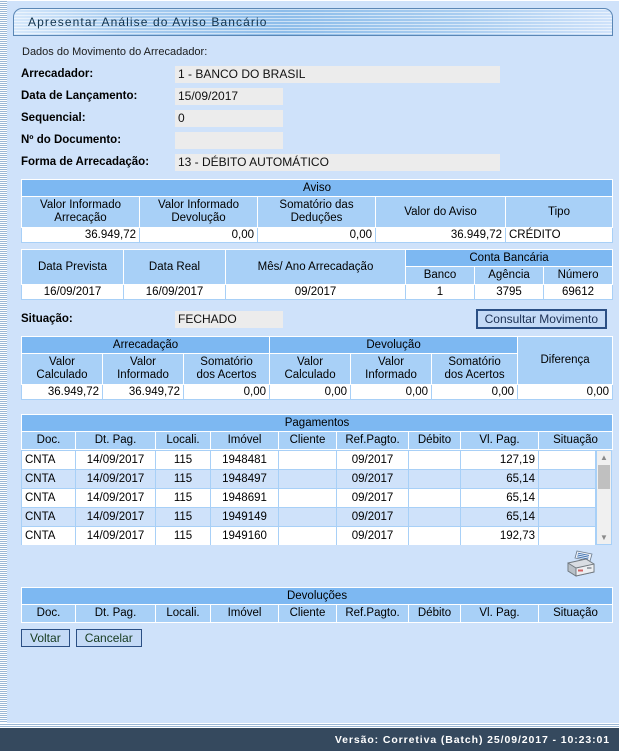 This screenshot has height=751, width=619. Describe the element at coordinates (198, 235) in the screenshot. I see `aviso-cell-valor-informado-devolucao: 0,00` at that location.